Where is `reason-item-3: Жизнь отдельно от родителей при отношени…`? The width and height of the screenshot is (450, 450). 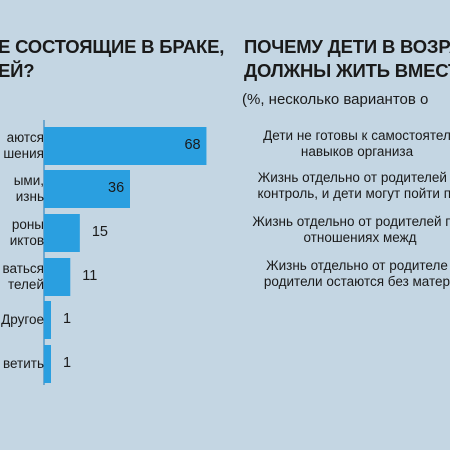
reason-item-3: Жизнь отдельно от родителей при отношени… is located at coordinates (340, 230).